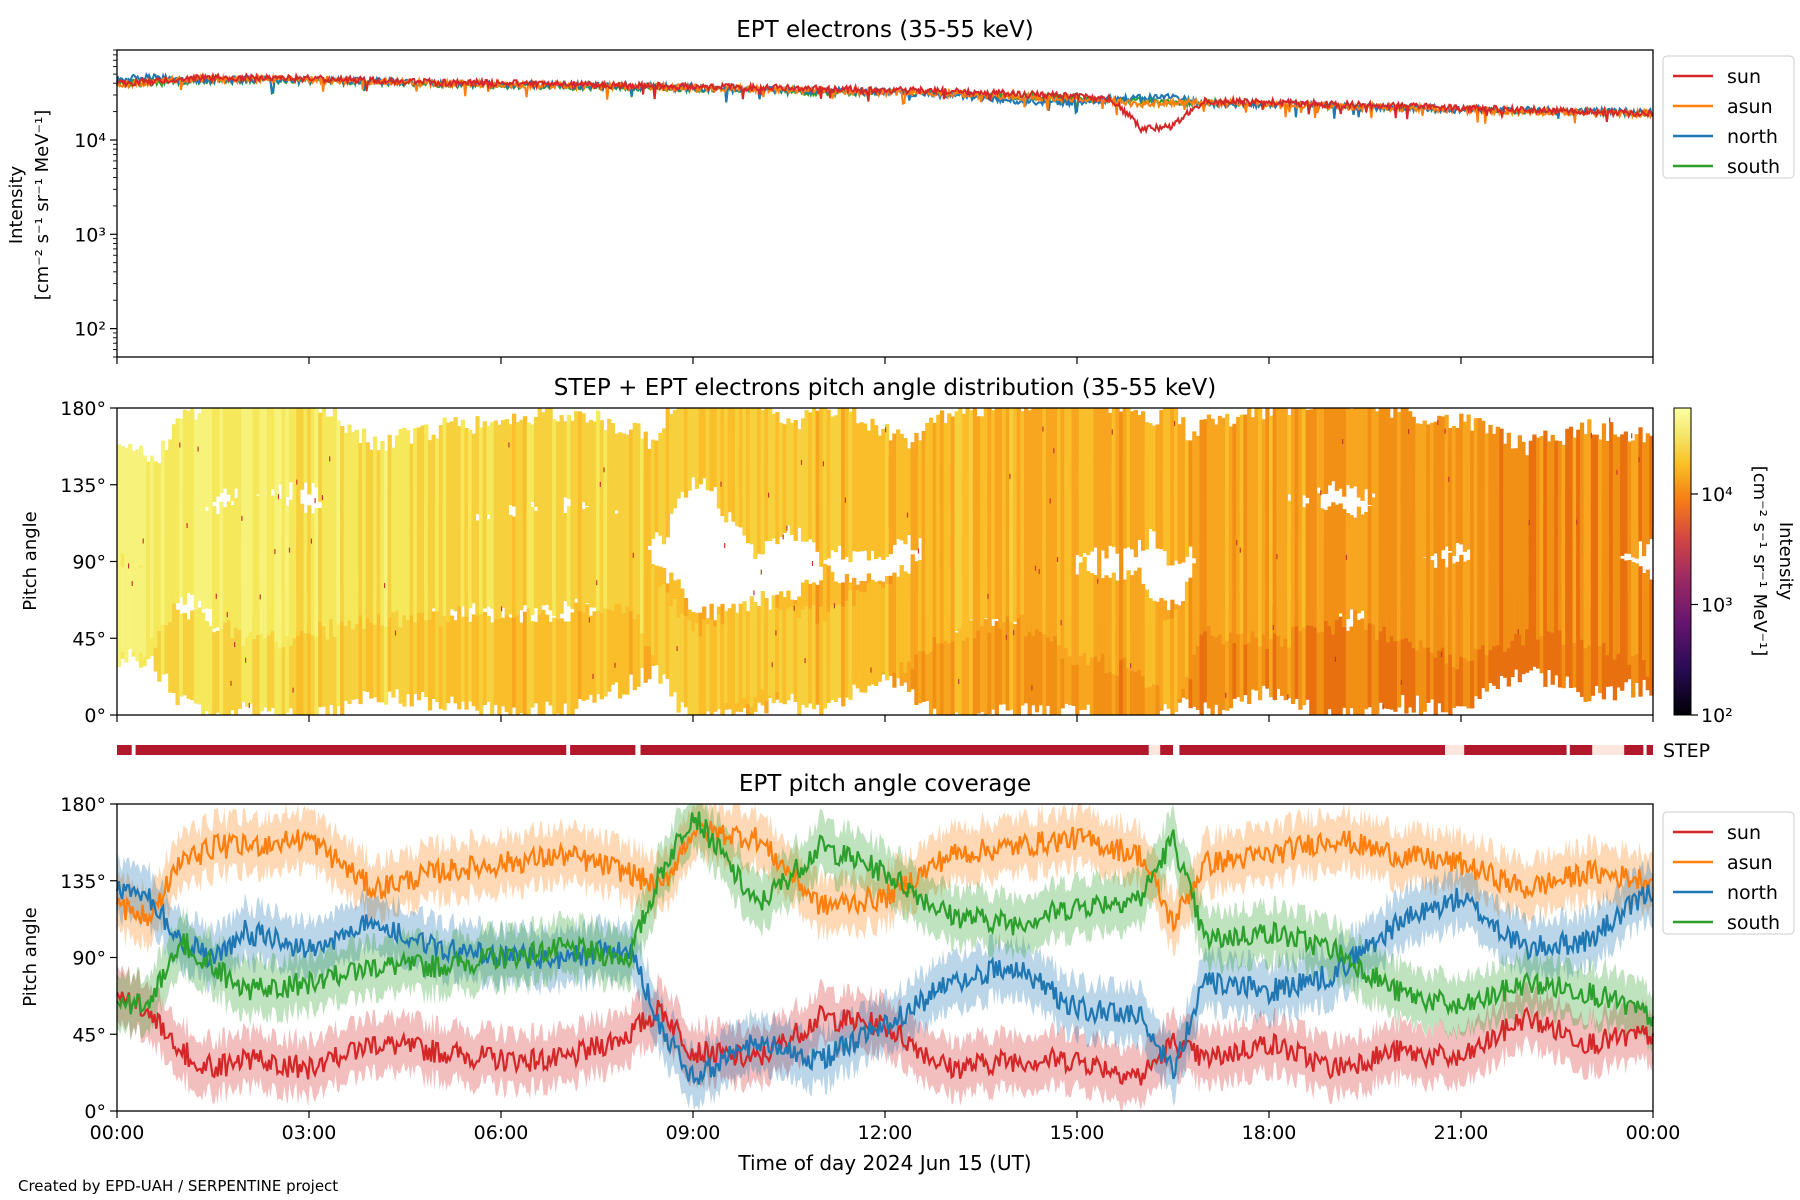 The width and height of the screenshot is (1800, 1200). I want to click on y-tick-label: 90°, so click(89, 959).